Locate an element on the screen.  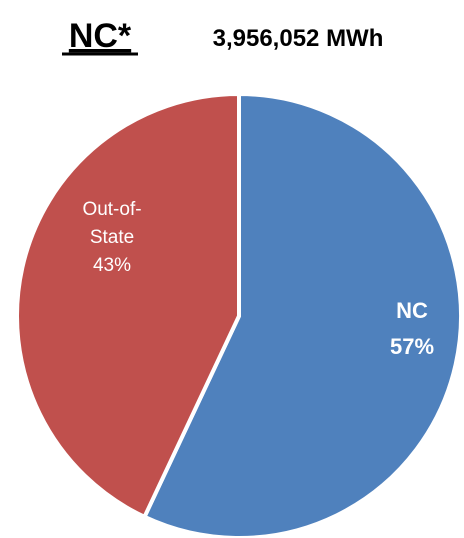
pie-label-out-of-state: Out-of- State 43% is located at coordinates (111, 237).